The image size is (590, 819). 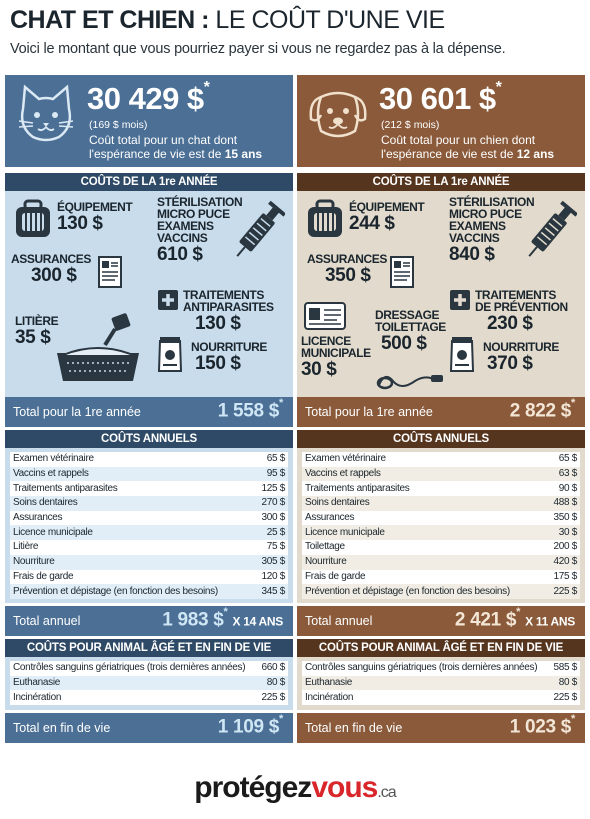 I want to click on table-row: Litière 75 $, so click(x=149, y=547).